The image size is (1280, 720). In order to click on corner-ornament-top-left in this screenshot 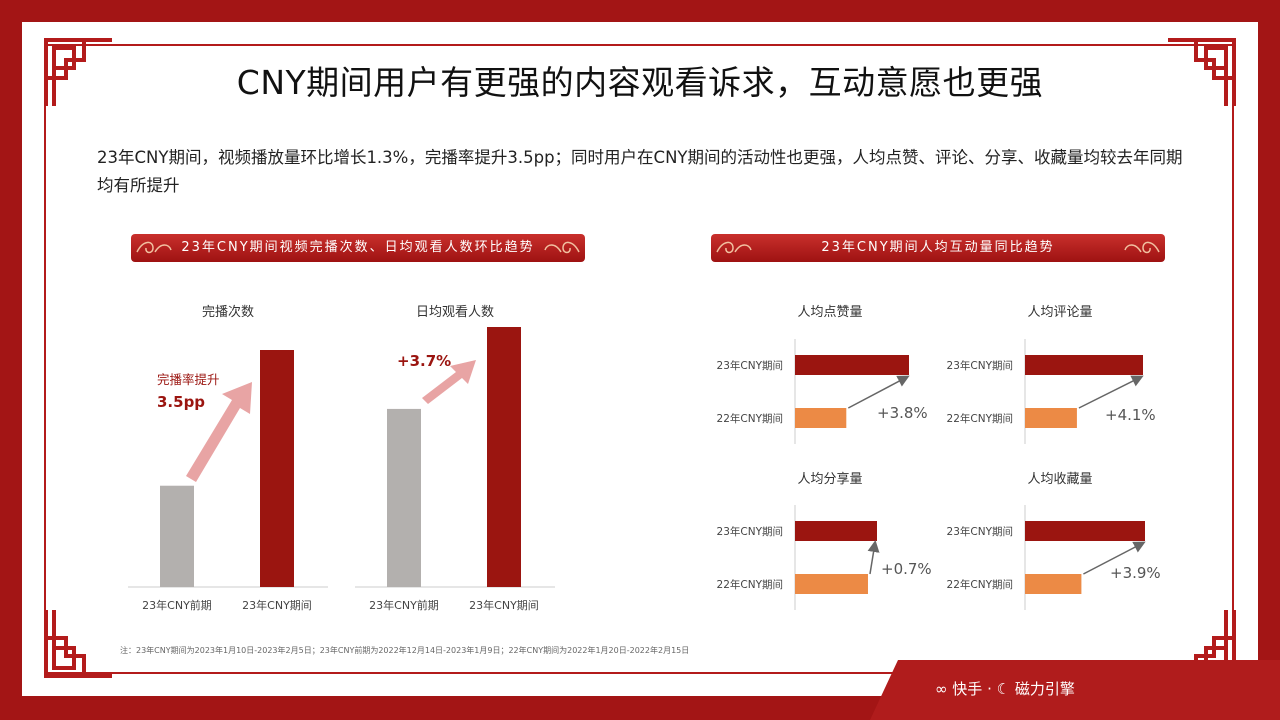, I will do `click(78, 72)`.